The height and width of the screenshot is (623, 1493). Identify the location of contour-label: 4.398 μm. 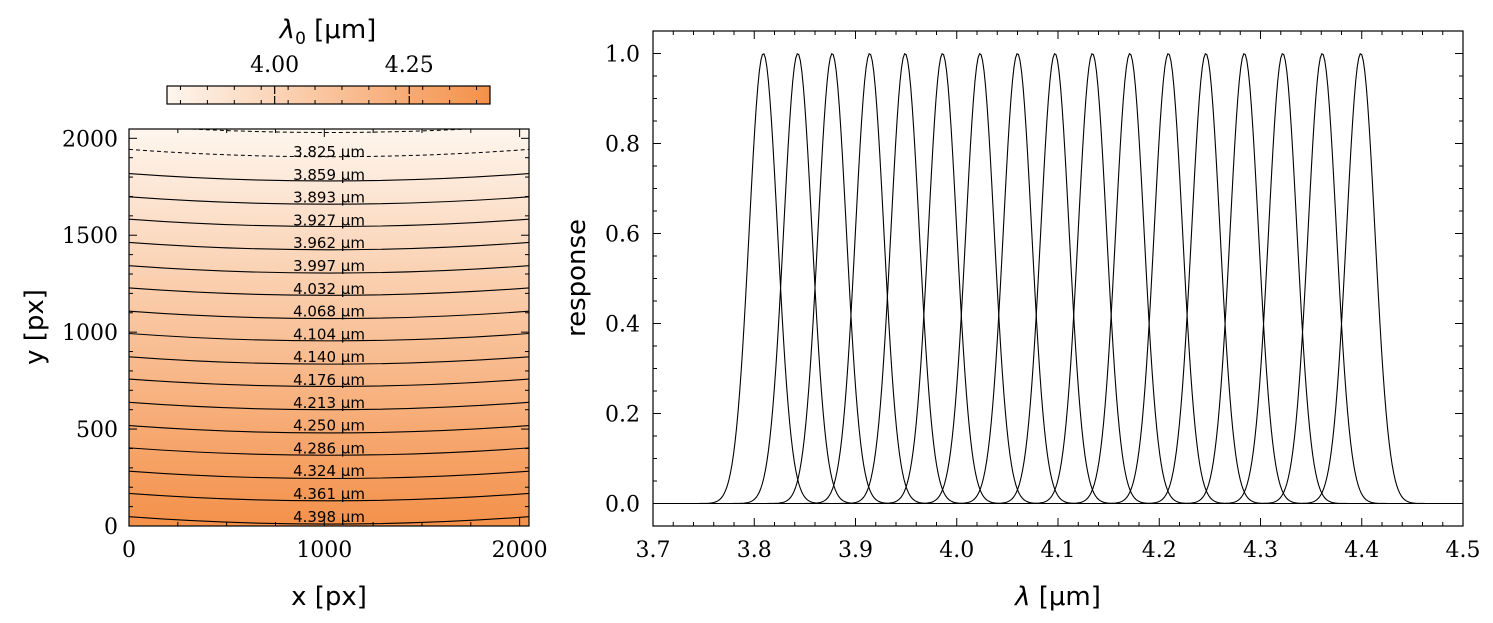
(329, 517).